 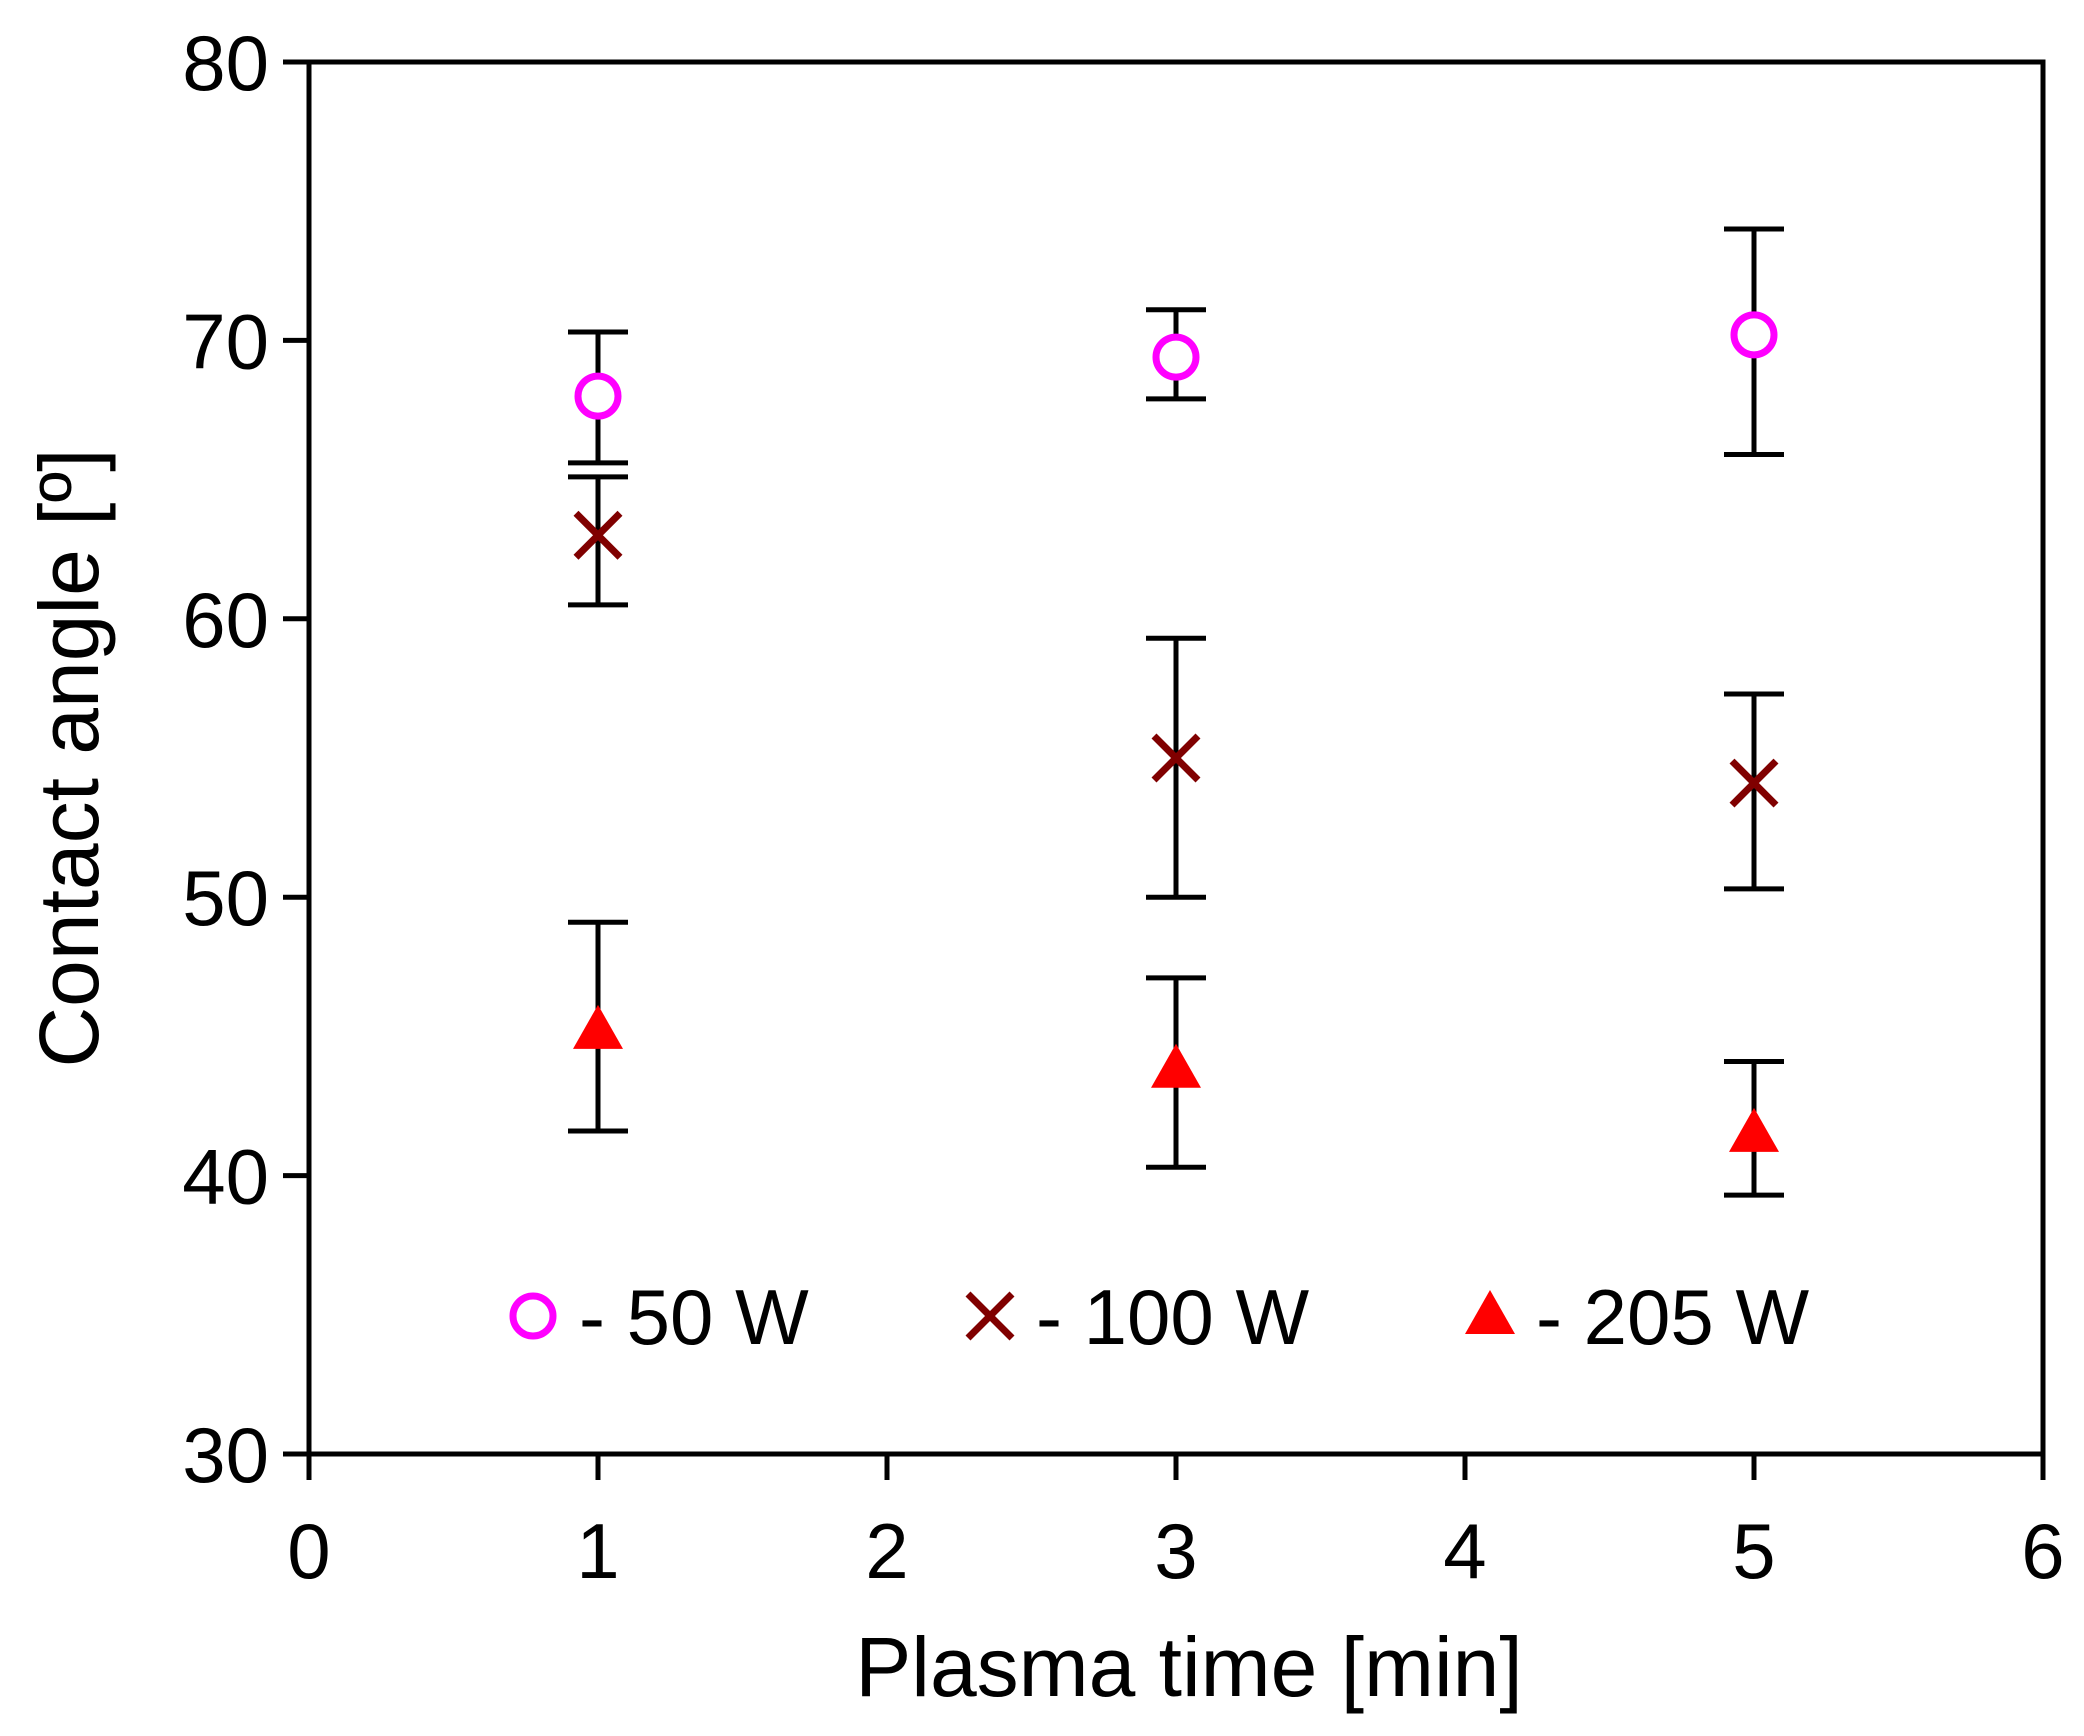 I want to click on legend-entry: - 50 W, so click(x=659, y=1317).